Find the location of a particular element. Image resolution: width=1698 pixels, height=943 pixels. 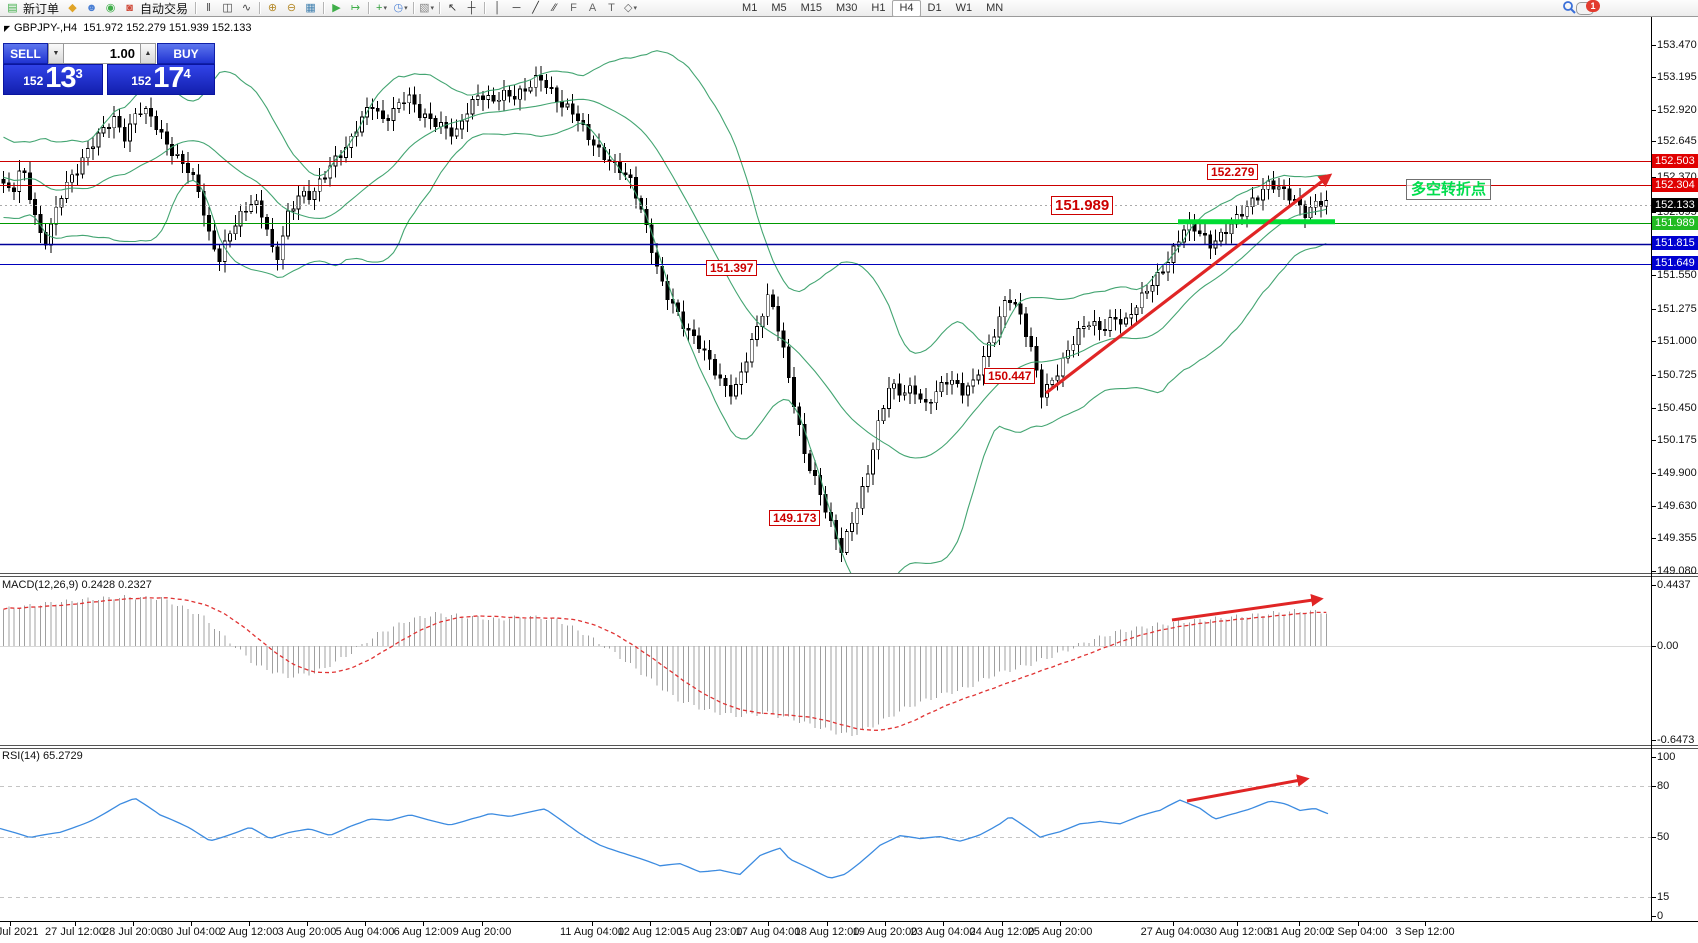

tf-M5: M5 is located at coordinates (779, 8).